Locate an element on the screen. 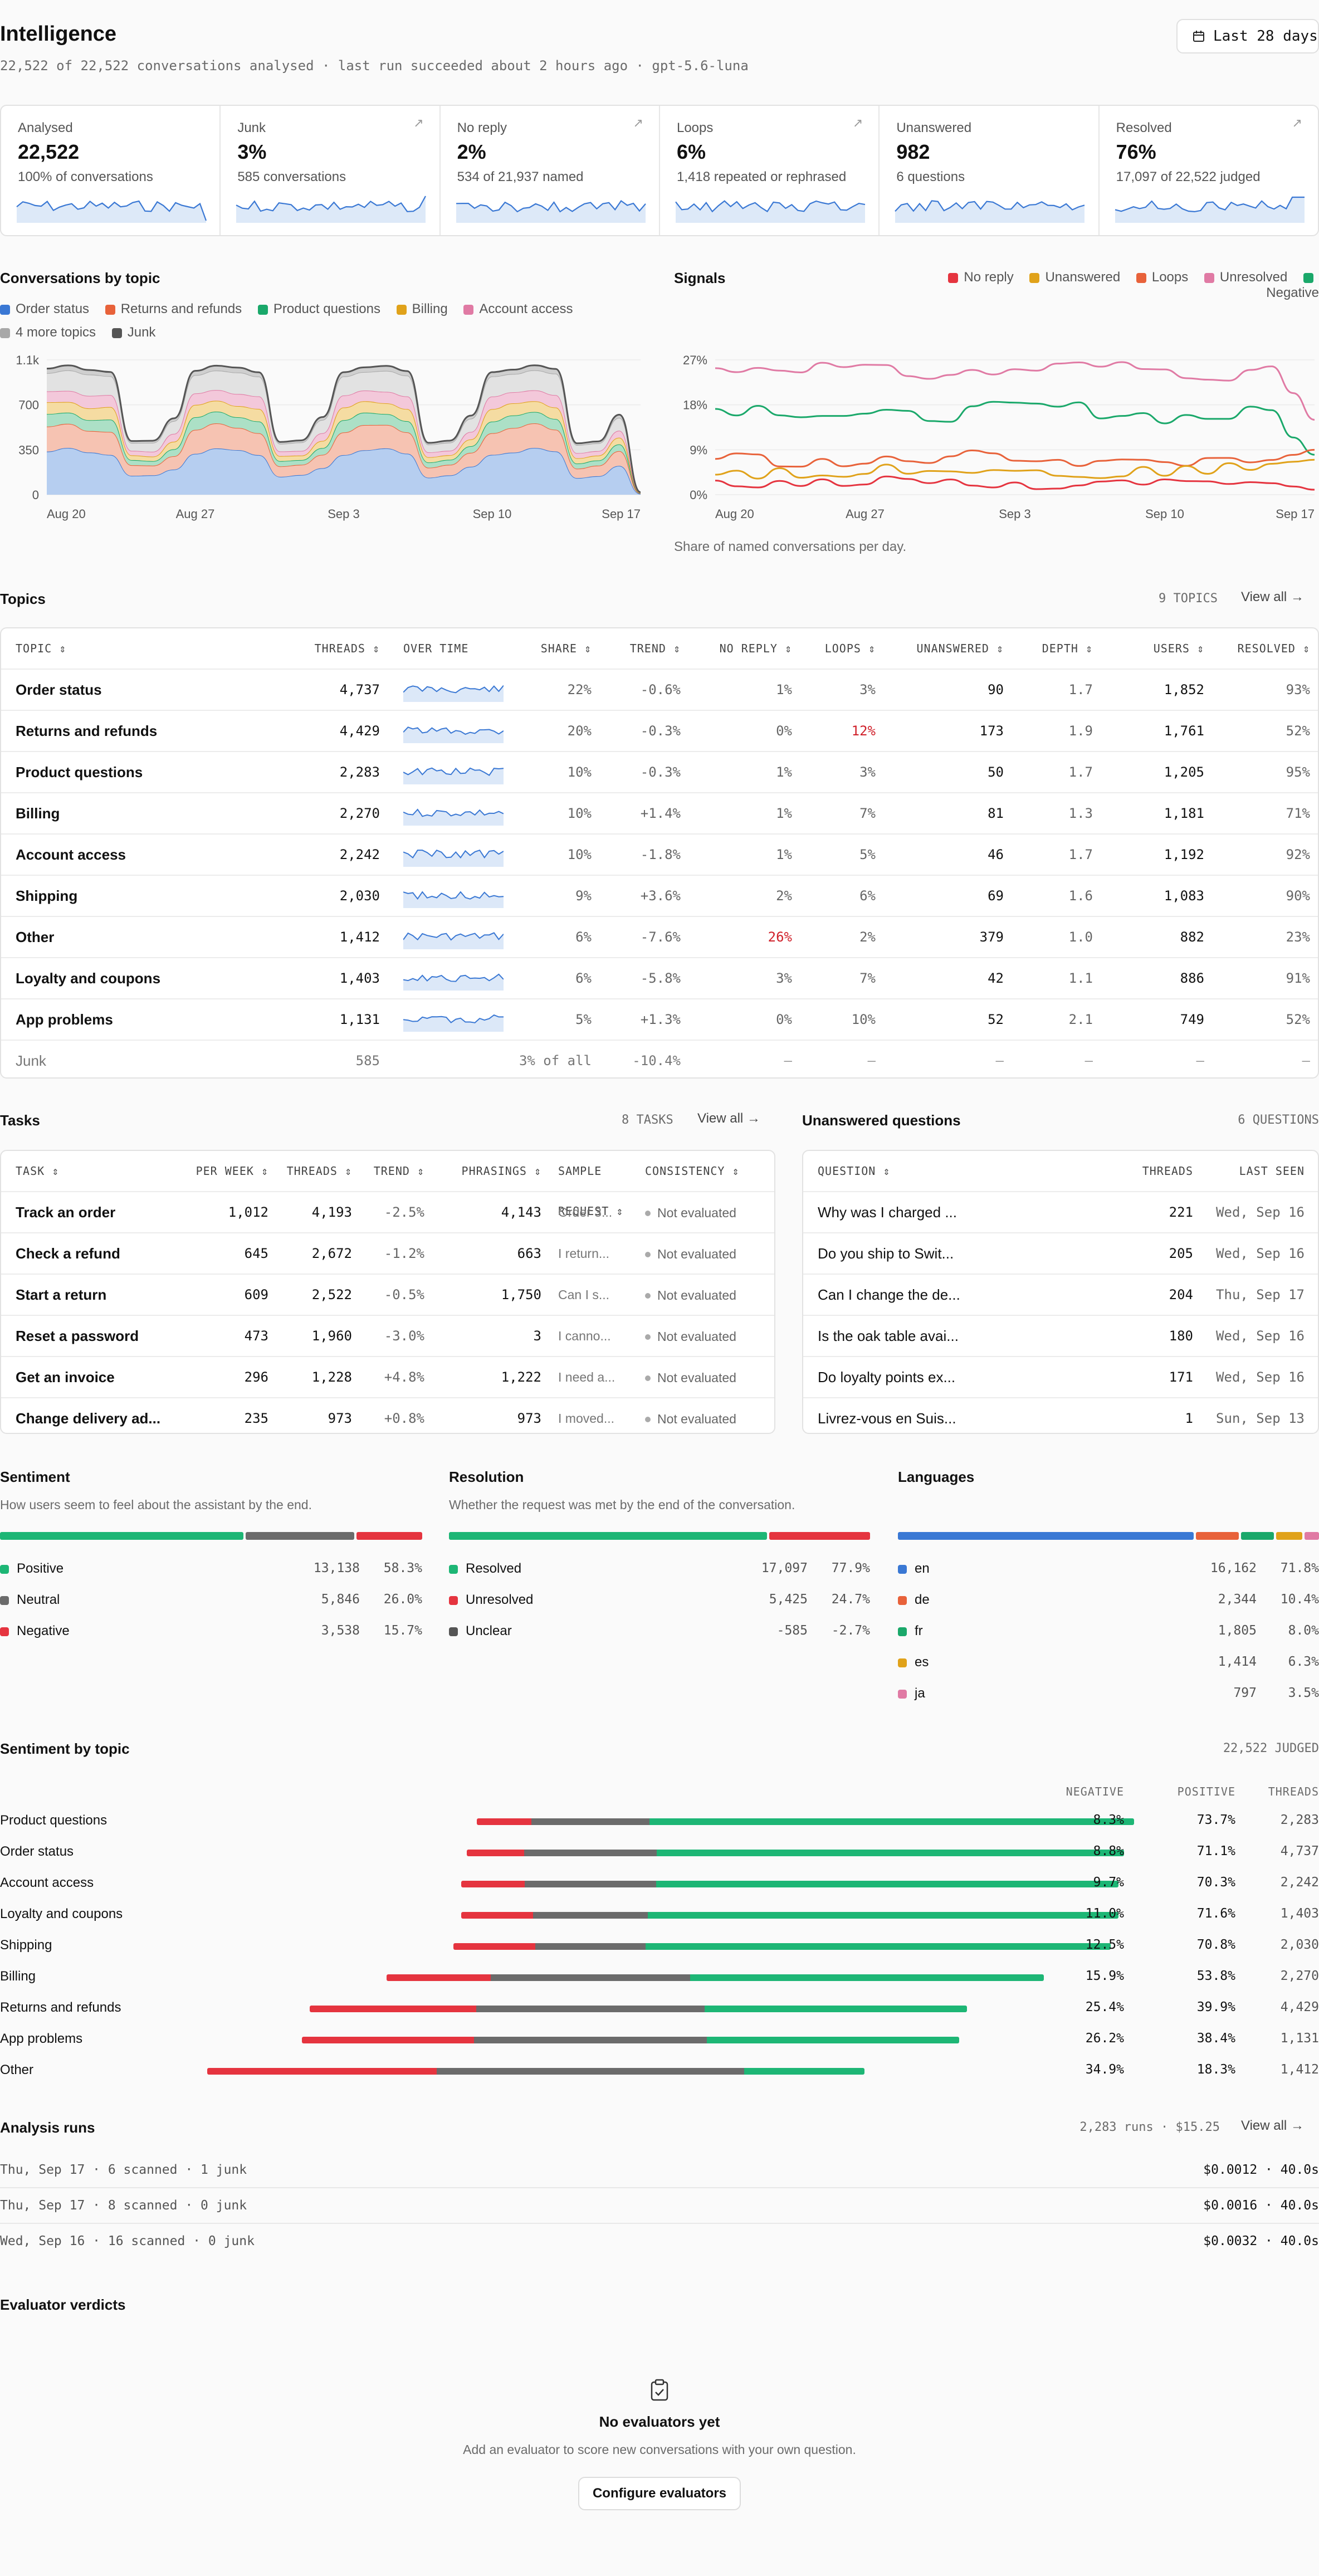 The height and width of the screenshot is (2576, 1319). question-row: Is the oak table avai... 180 Wed, Sep 16 is located at coordinates (1060, 1336).